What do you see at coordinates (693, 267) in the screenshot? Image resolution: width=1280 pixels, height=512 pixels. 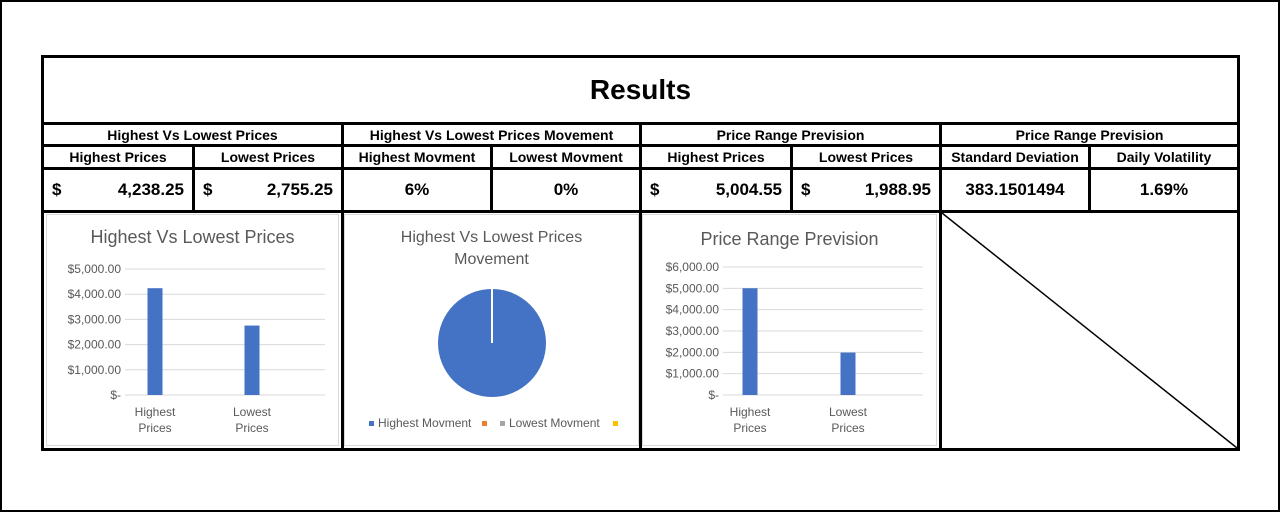 I see `y-tick-label: $6,000.00` at bounding box center [693, 267].